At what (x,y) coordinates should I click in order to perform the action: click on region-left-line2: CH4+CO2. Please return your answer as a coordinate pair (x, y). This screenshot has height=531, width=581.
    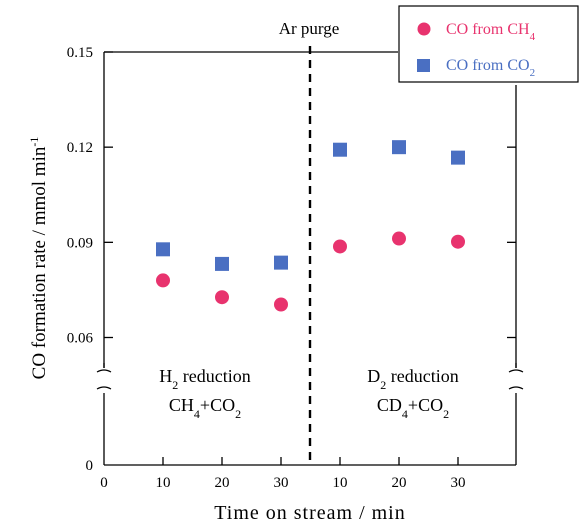
    Looking at the image, I should click on (205, 408).